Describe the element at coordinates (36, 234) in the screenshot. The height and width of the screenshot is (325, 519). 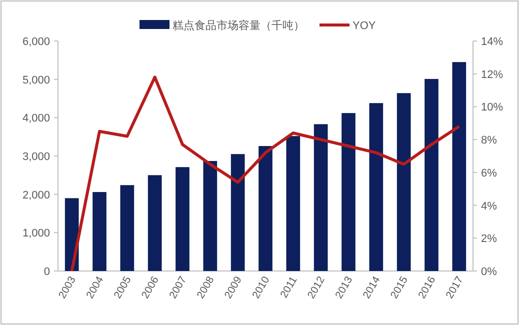
I see `y-tick-label: 1,000` at that location.